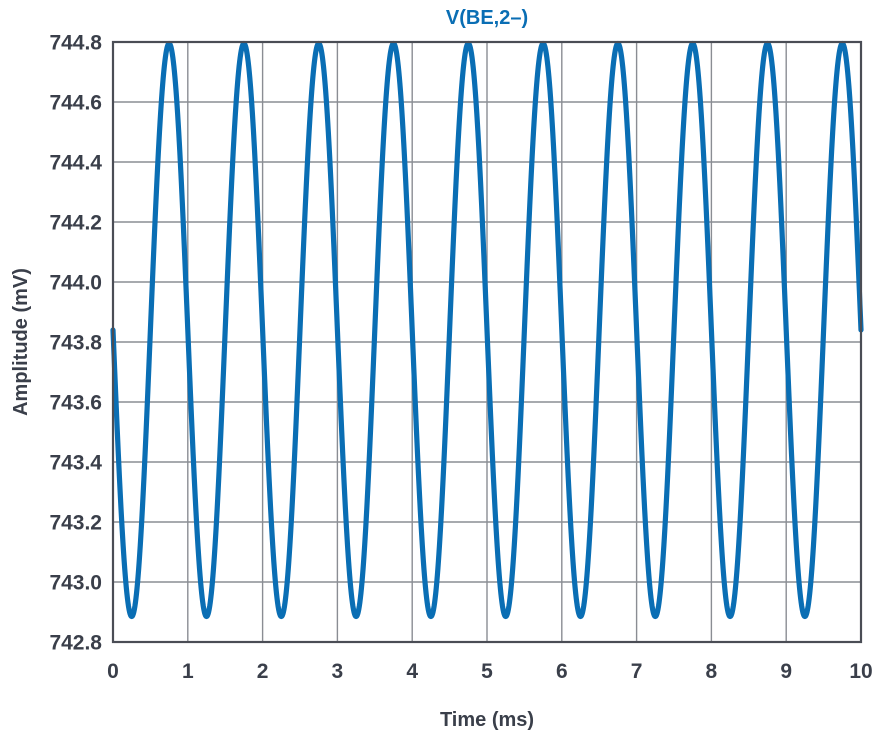 Image resolution: width=883 pixels, height=737 pixels. Describe the element at coordinates (637, 671) in the screenshot. I see `x-tick-label: 7` at that location.